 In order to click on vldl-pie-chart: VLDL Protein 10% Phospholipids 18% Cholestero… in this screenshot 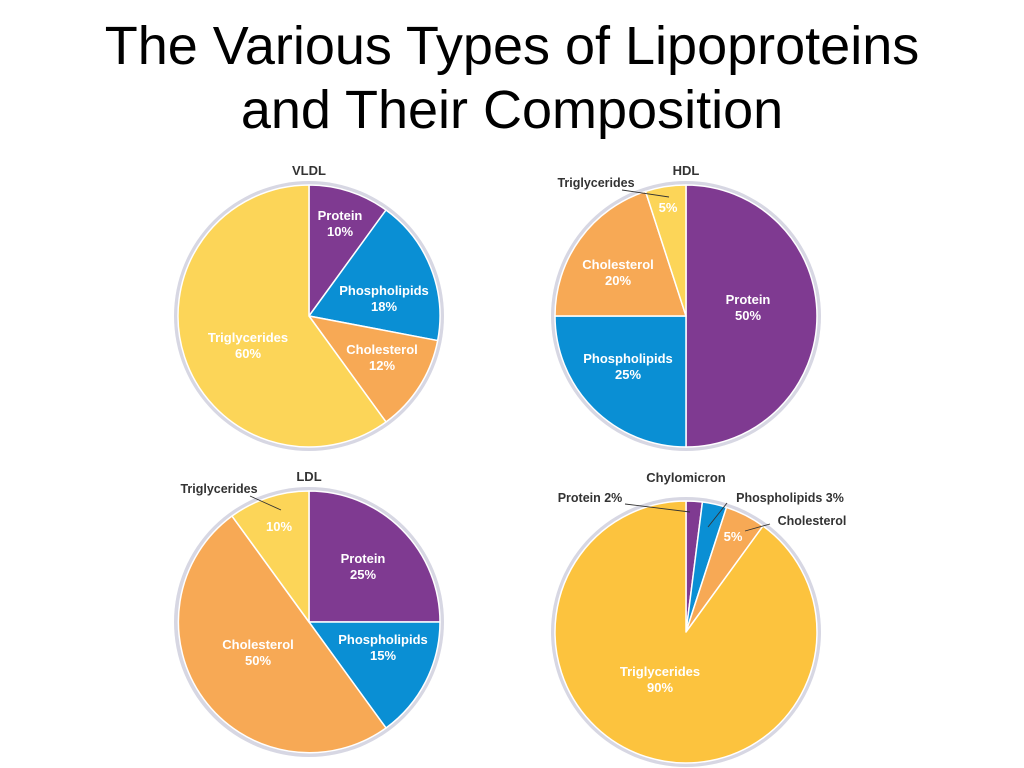, I will do `click(309, 307)`.